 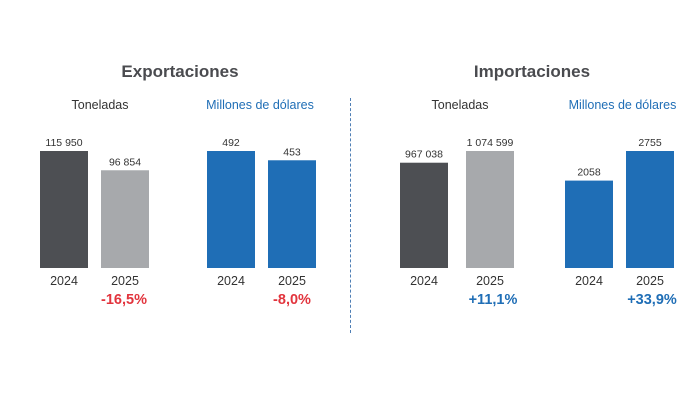 What do you see at coordinates (64, 281) in the screenshot?
I see `exports-tonnes-tick-label-2024: 2024` at bounding box center [64, 281].